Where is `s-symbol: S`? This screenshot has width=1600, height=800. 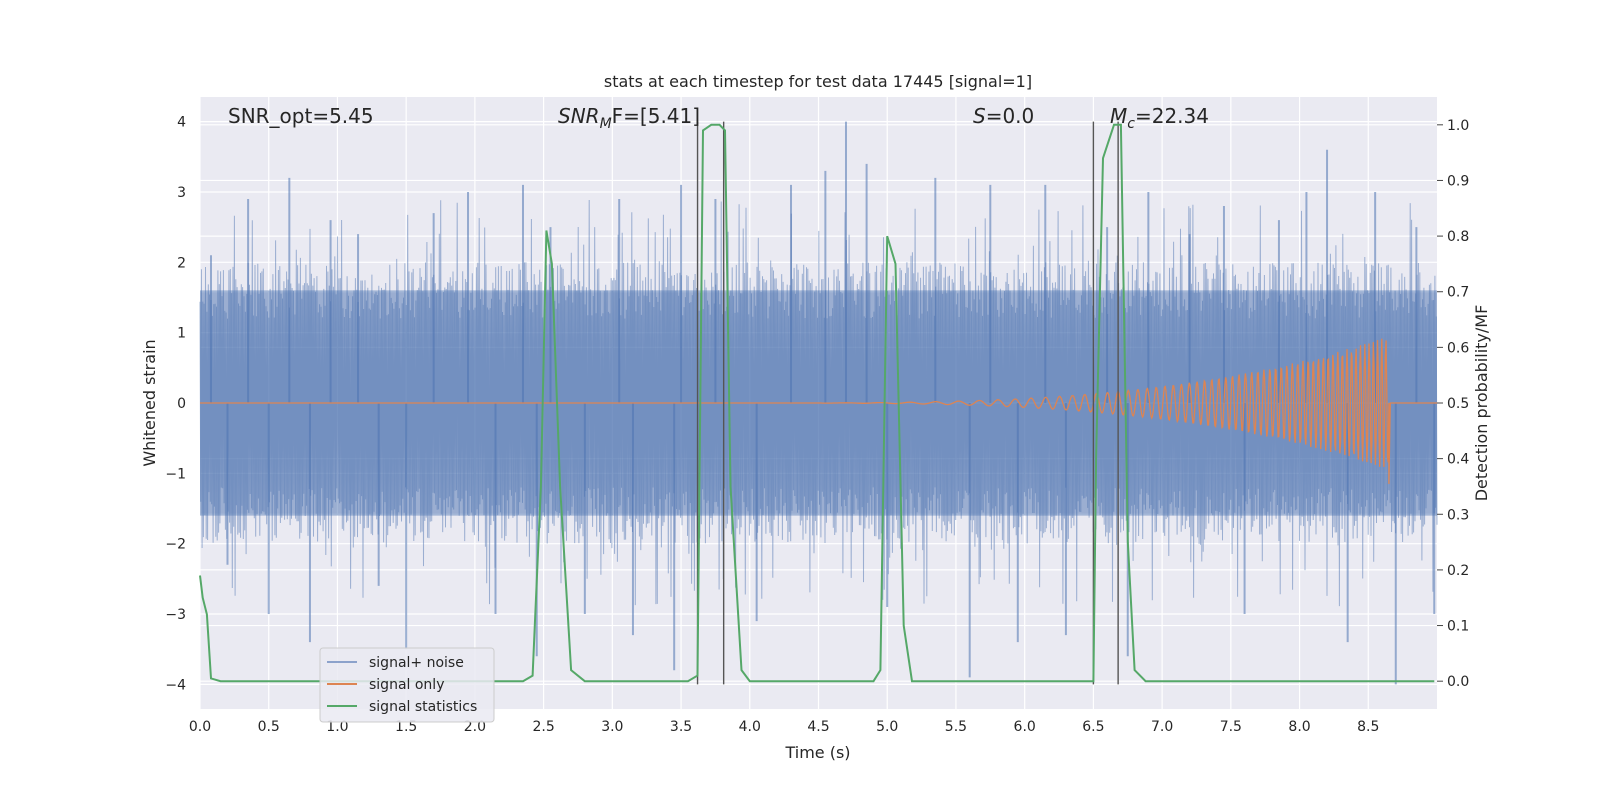 s-symbol: S is located at coordinates (979, 116).